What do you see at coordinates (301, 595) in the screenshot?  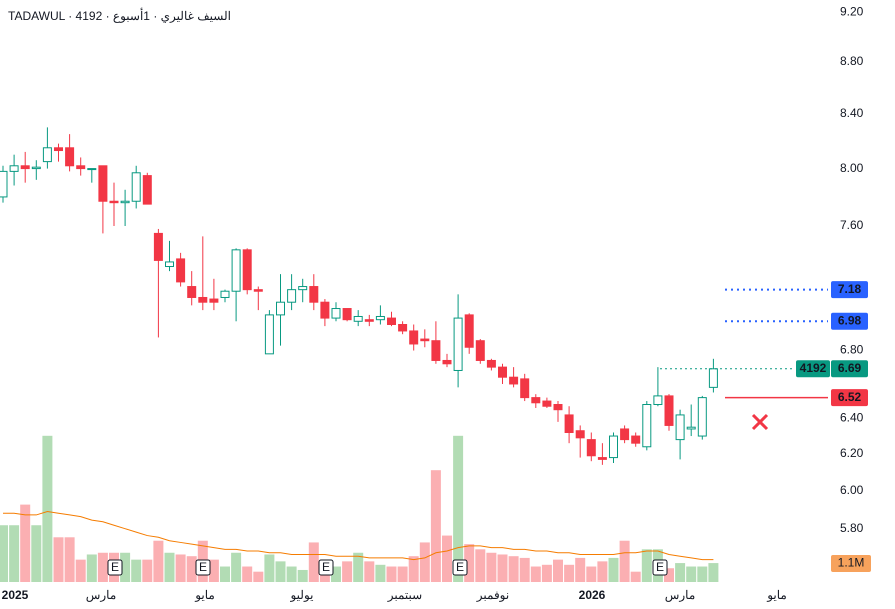 I see `x-tick-label: يوليو` at bounding box center [301, 595].